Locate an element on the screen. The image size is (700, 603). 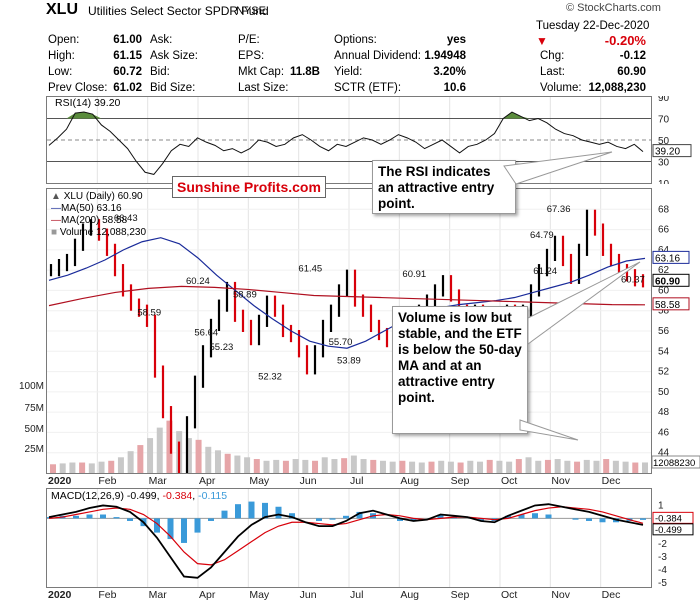
volume-label: Volume: is located at coordinates (561, 88).